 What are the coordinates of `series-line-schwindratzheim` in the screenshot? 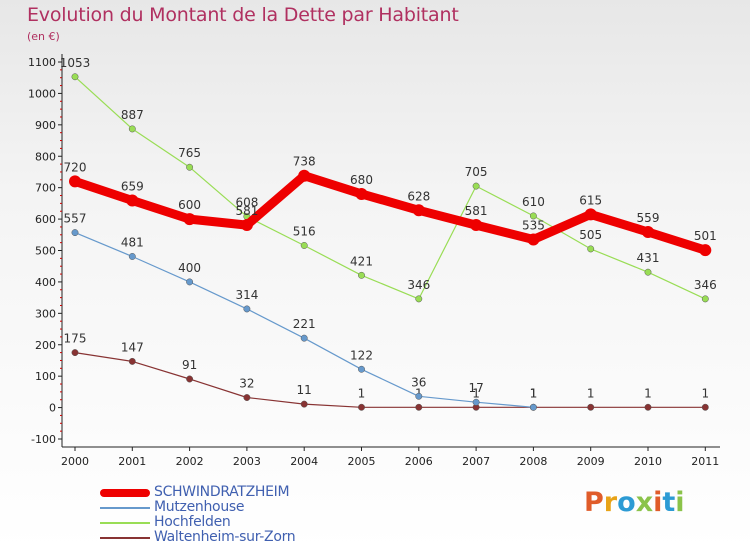 It's located at (390, 213).